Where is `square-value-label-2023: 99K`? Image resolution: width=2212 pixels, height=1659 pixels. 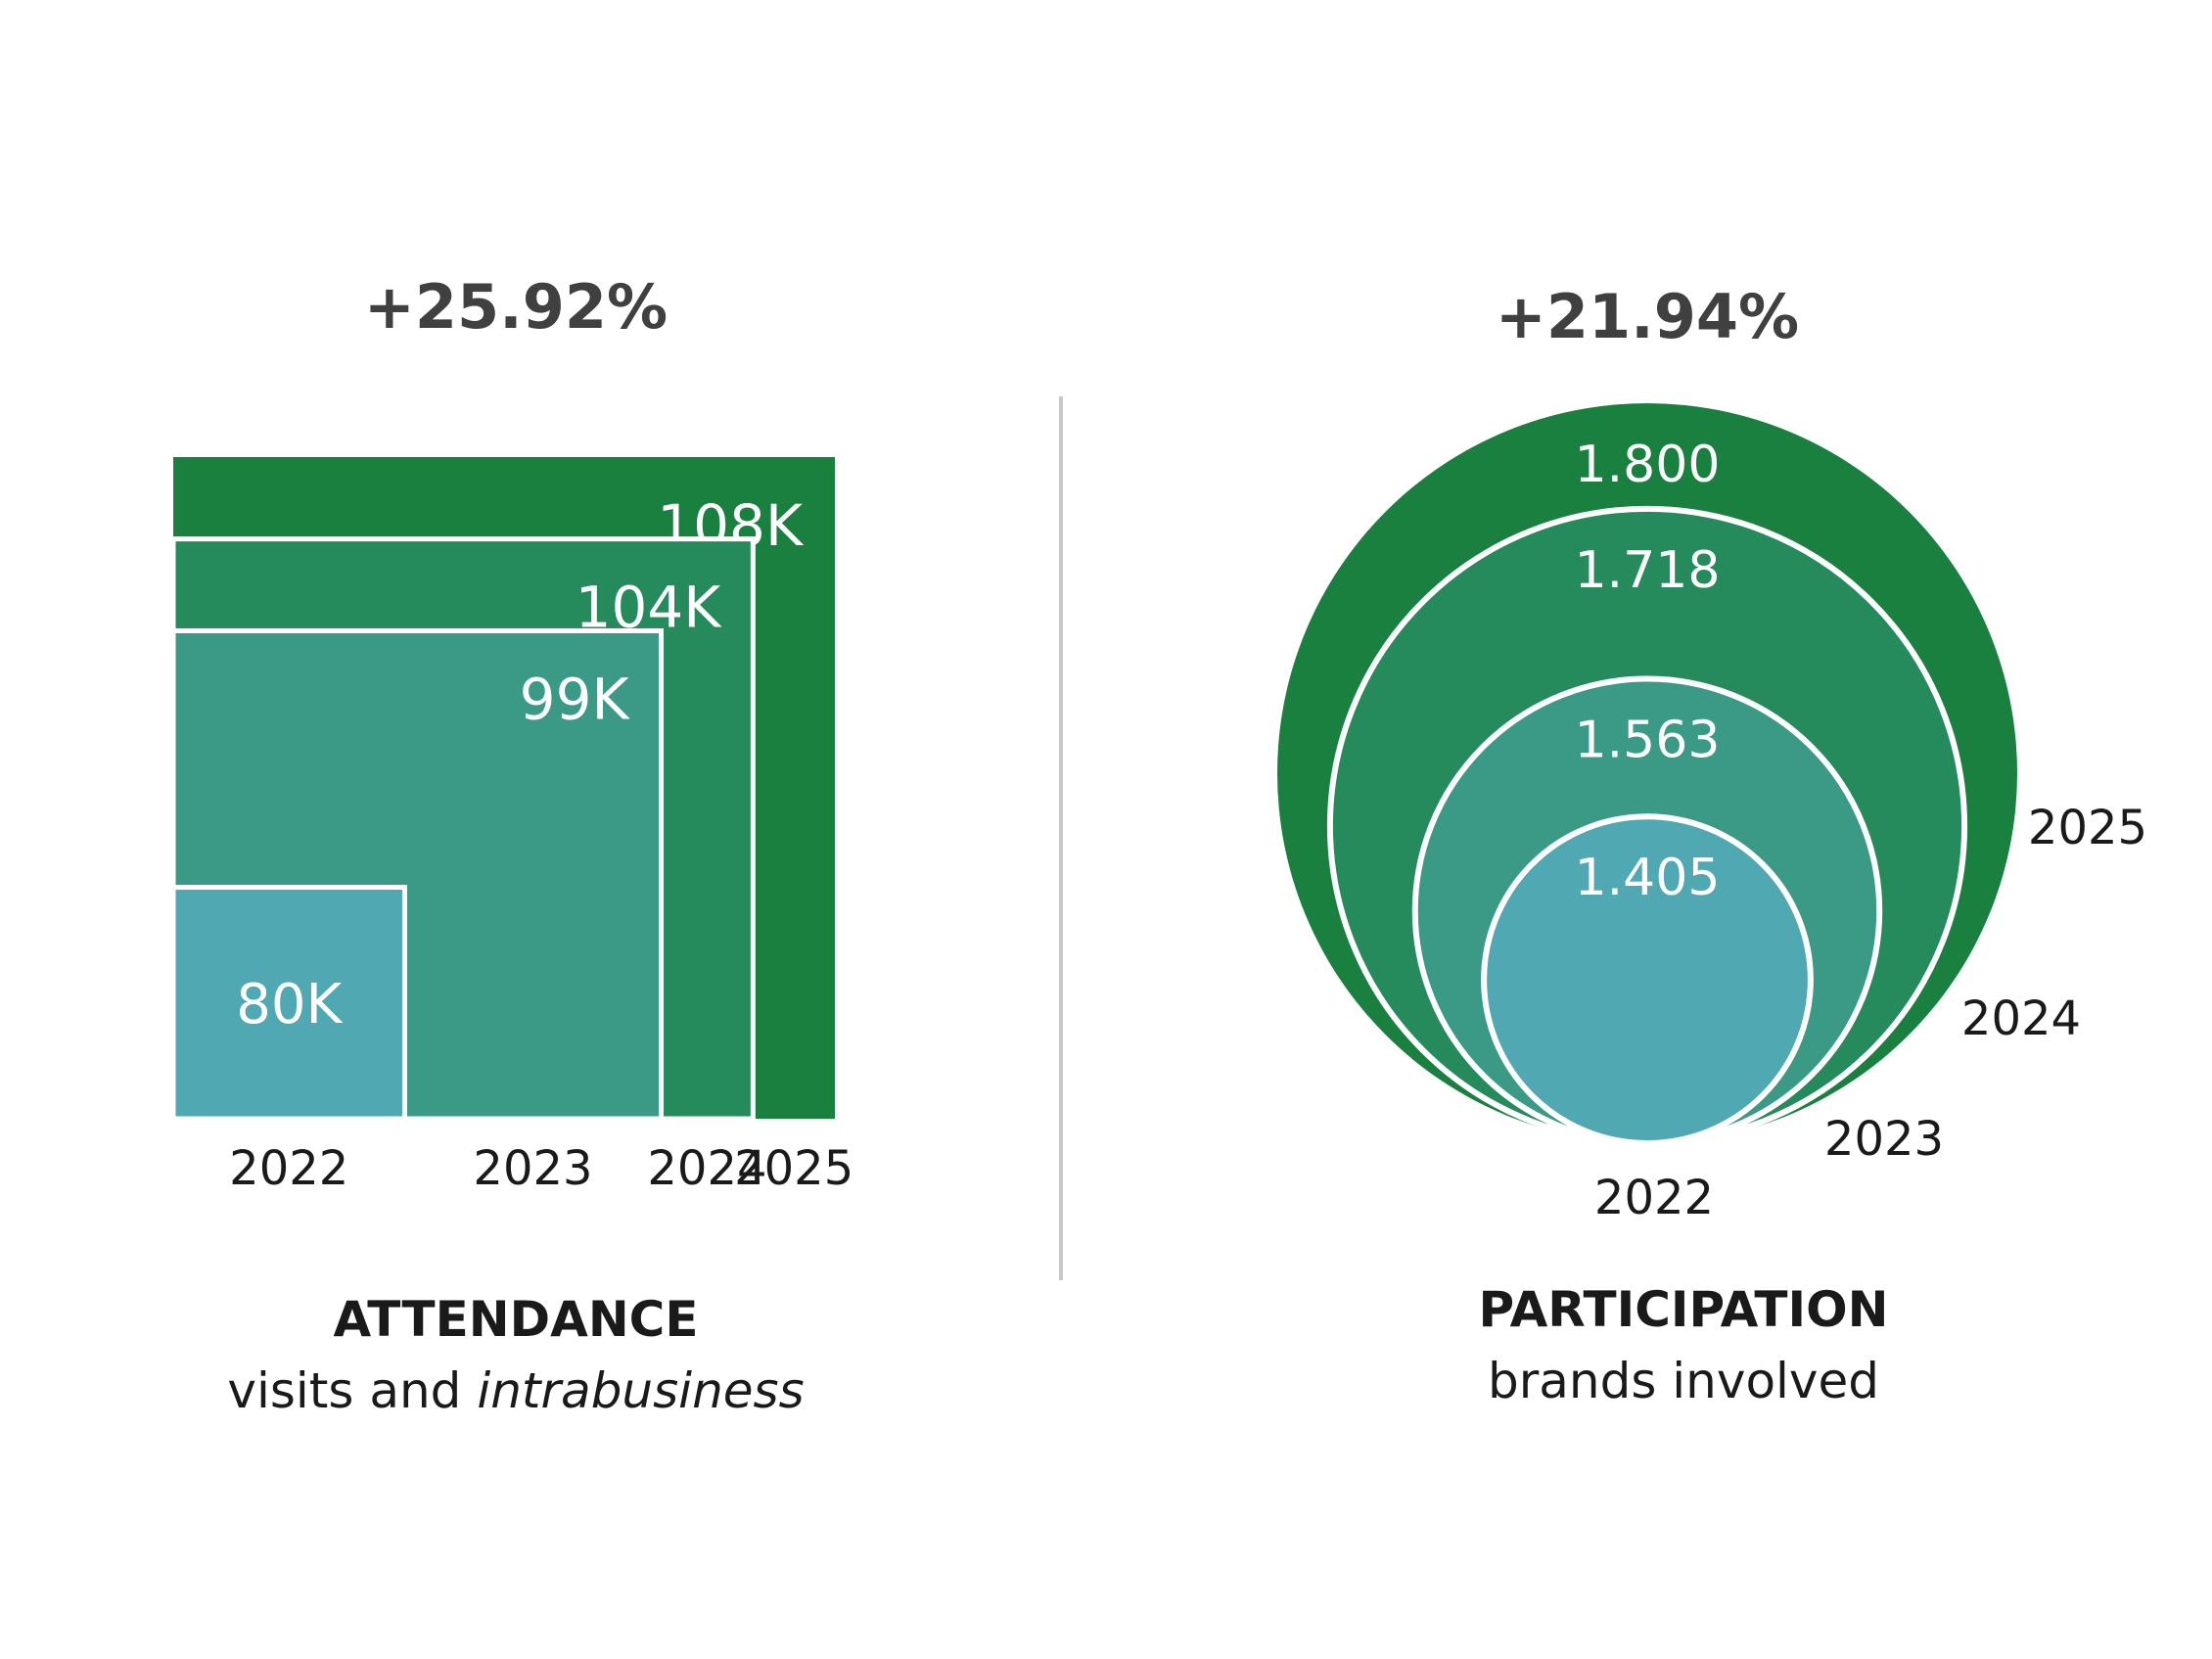 square-value-label-2023: 99K is located at coordinates (575, 699).